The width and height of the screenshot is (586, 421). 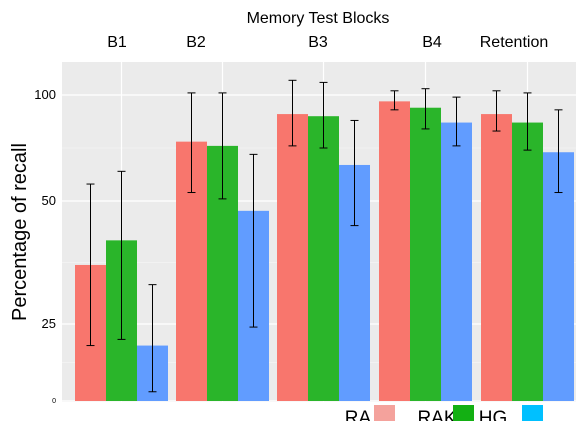 What do you see at coordinates (318, 18) in the screenshot?
I see `chart-title: Memory Test Blocks` at bounding box center [318, 18].